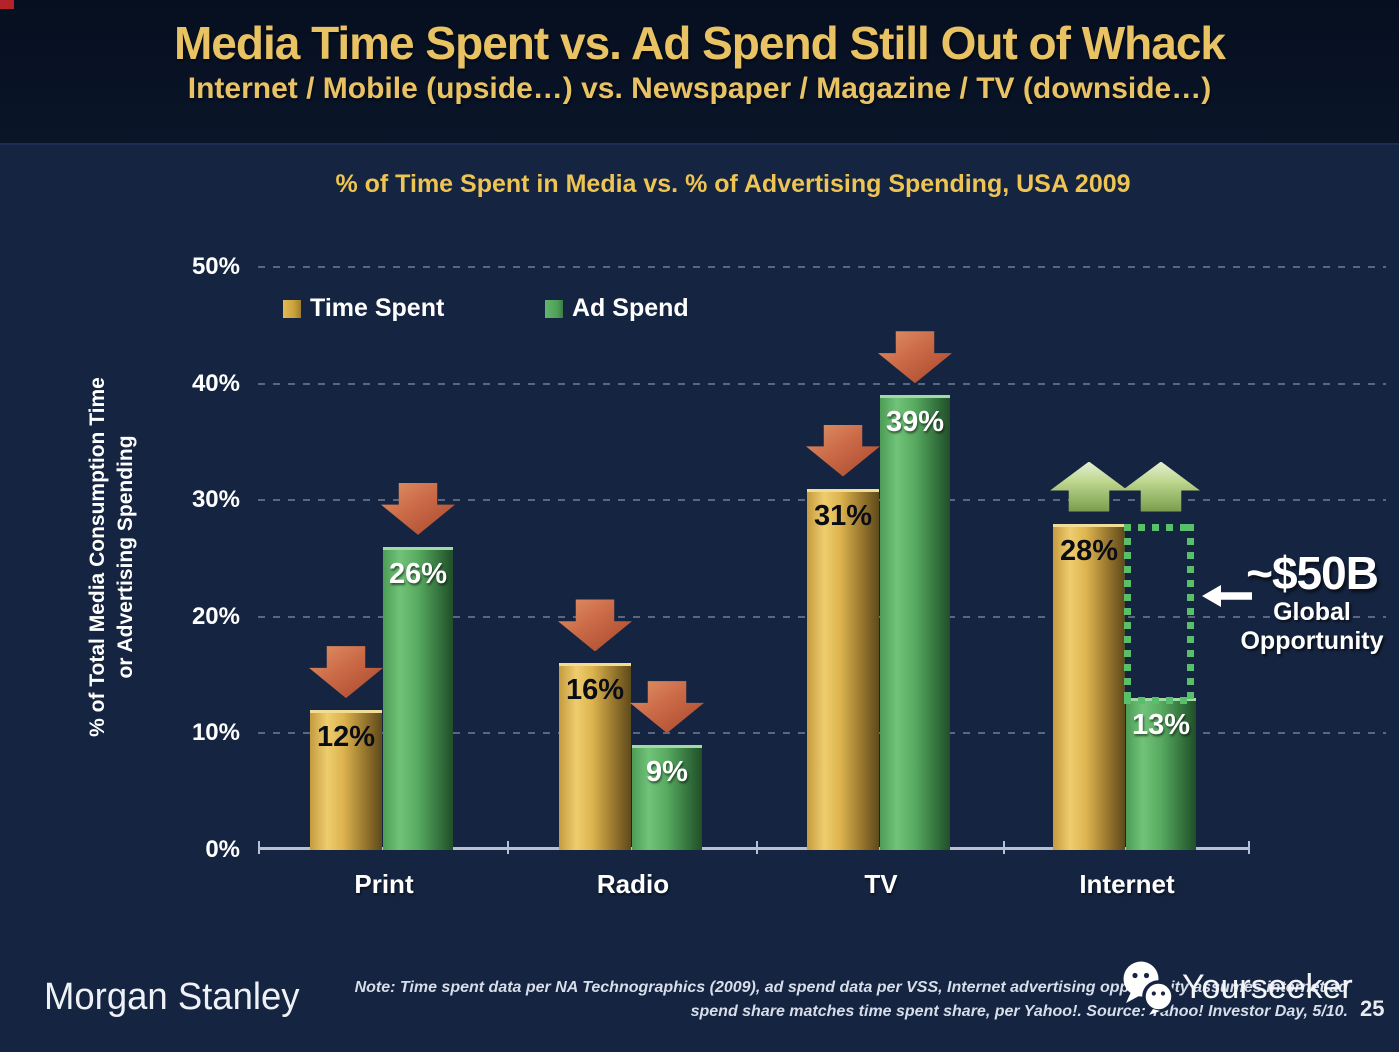 The image size is (1399, 1052). Describe the element at coordinates (7, 4) in the screenshot. I see `corner-red-mark` at that location.